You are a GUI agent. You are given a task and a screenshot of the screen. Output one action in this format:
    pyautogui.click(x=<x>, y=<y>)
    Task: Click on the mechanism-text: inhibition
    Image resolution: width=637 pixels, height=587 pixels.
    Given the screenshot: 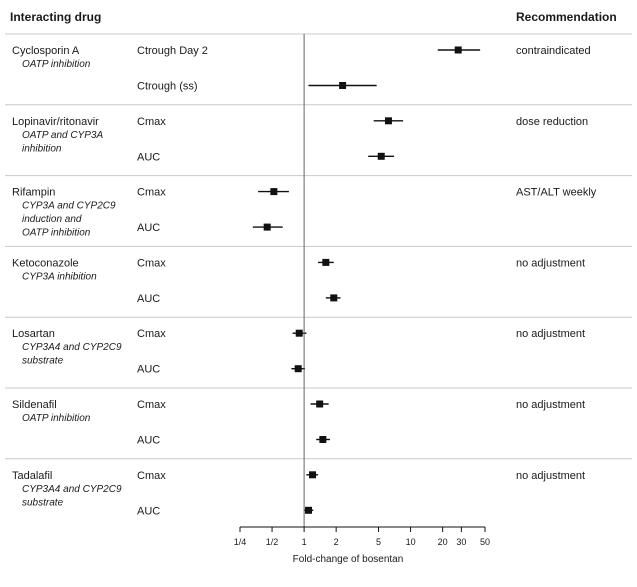 What is the action you would take?
    pyautogui.click(x=42, y=148)
    